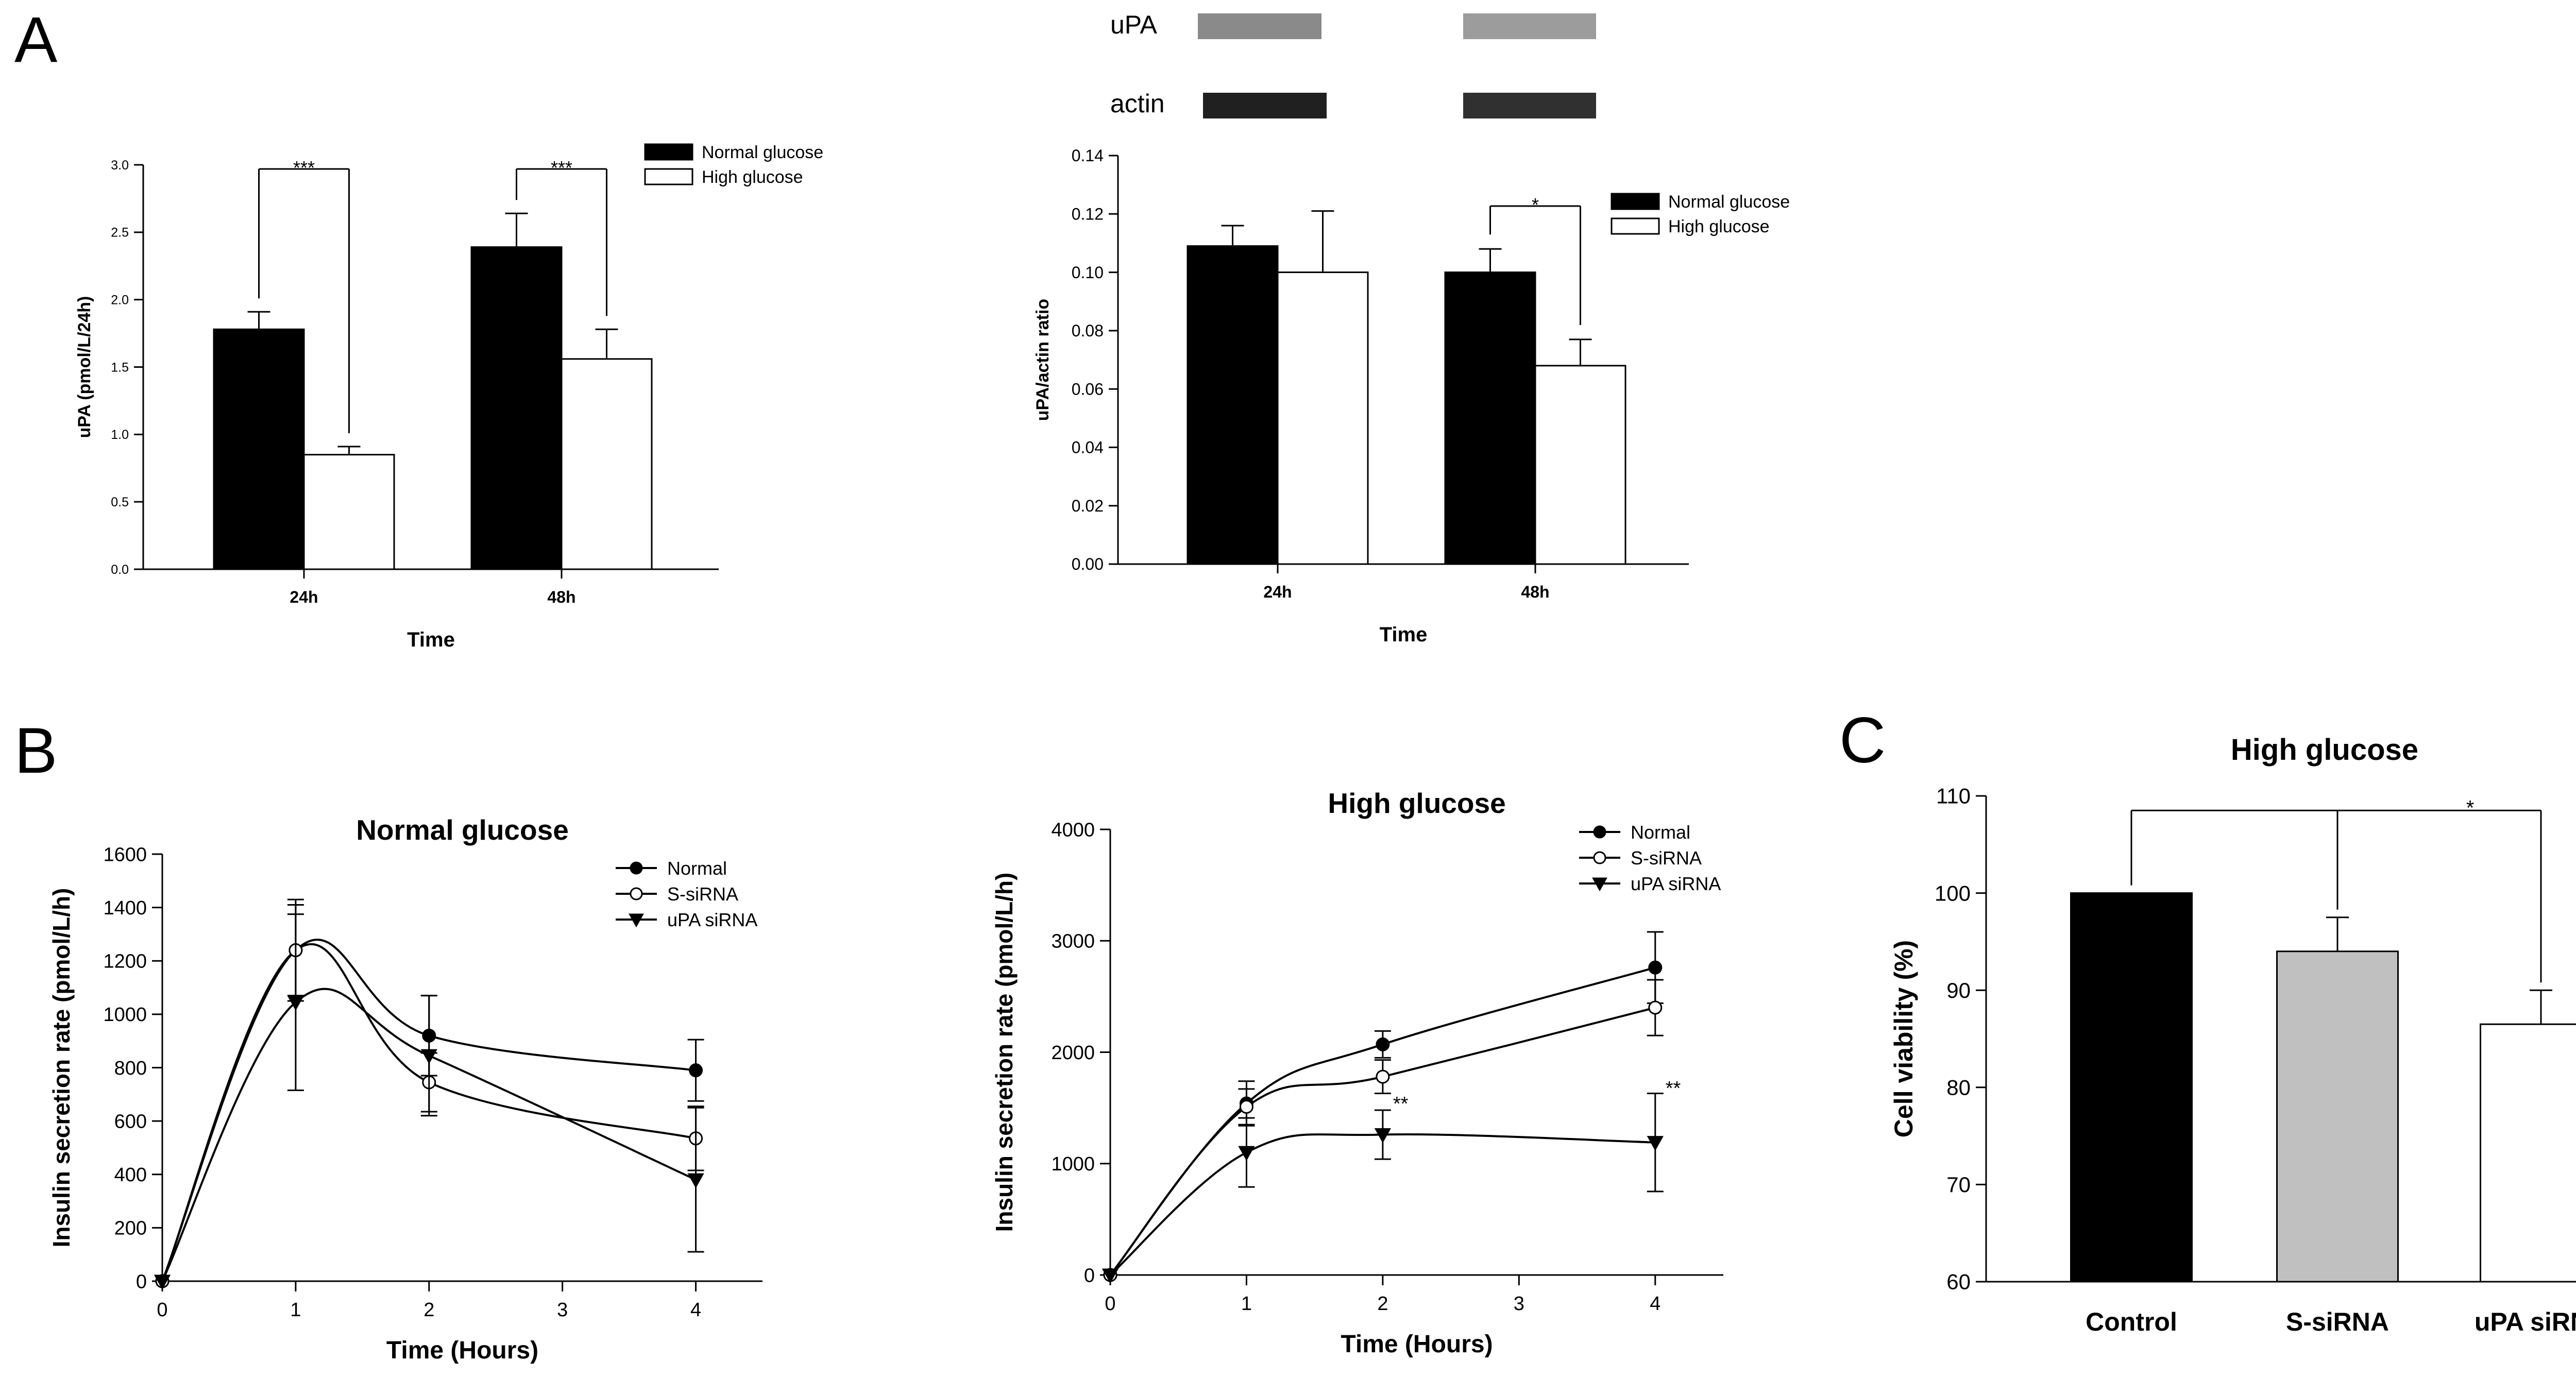  I want to click on y-tick-label: 90, so click(1958, 990).